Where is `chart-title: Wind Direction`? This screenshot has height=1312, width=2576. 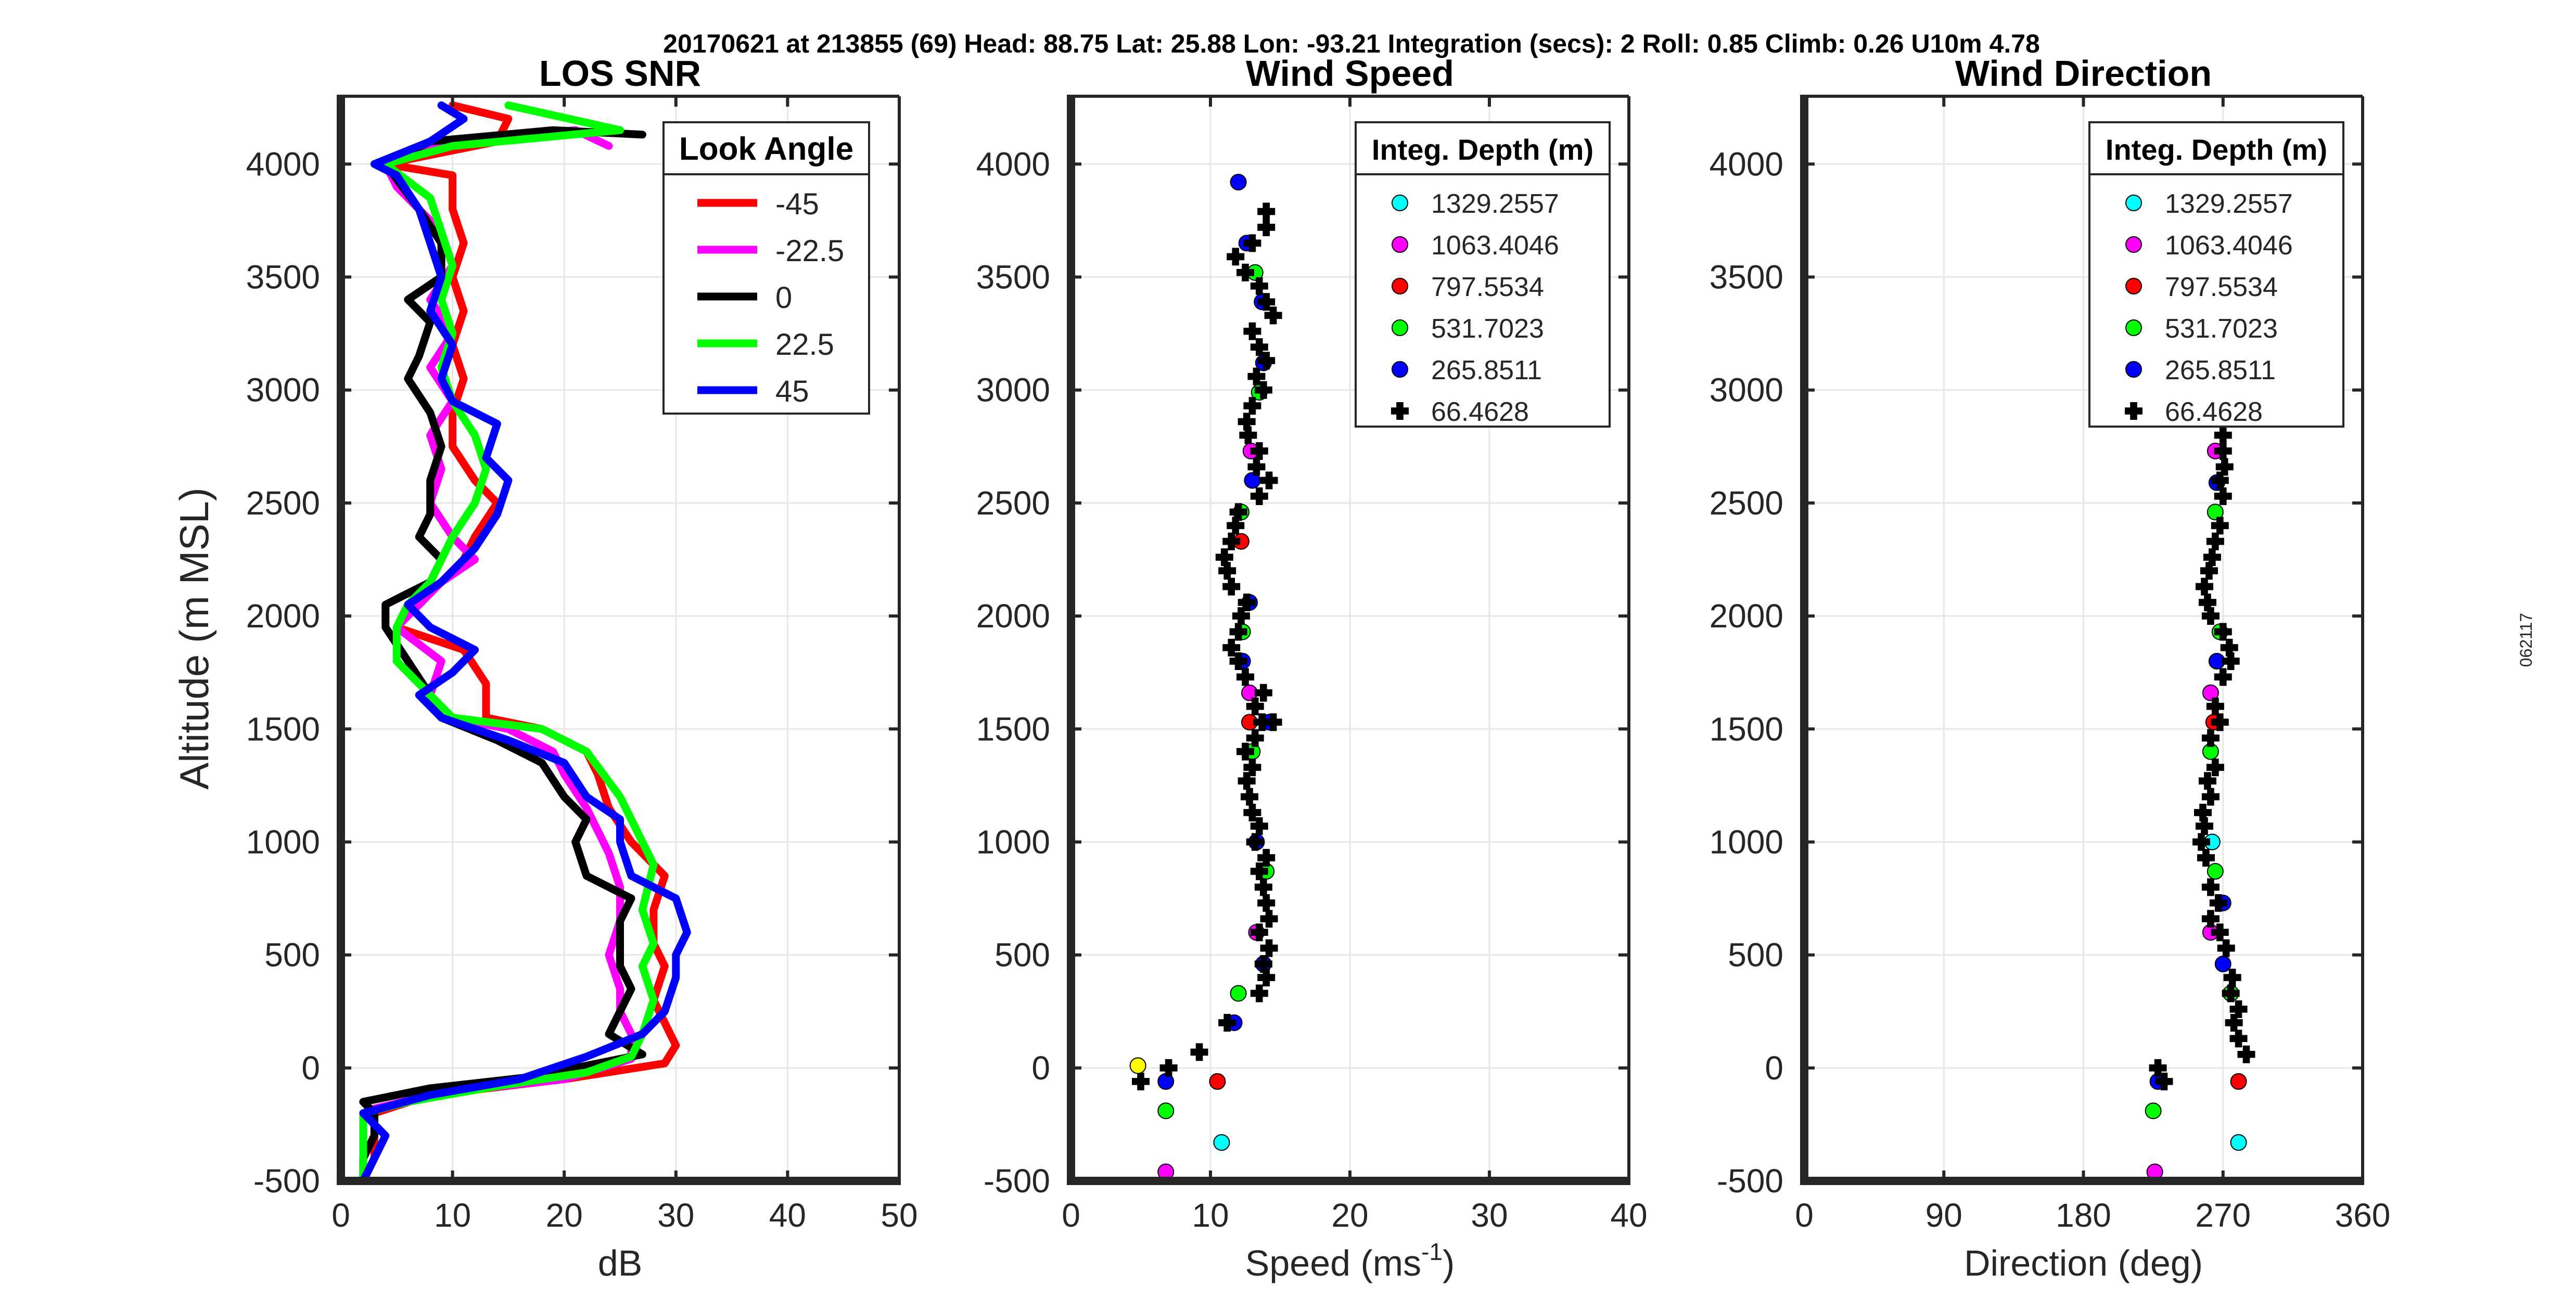
chart-title: Wind Direction is located at coordinates (2083, 73).